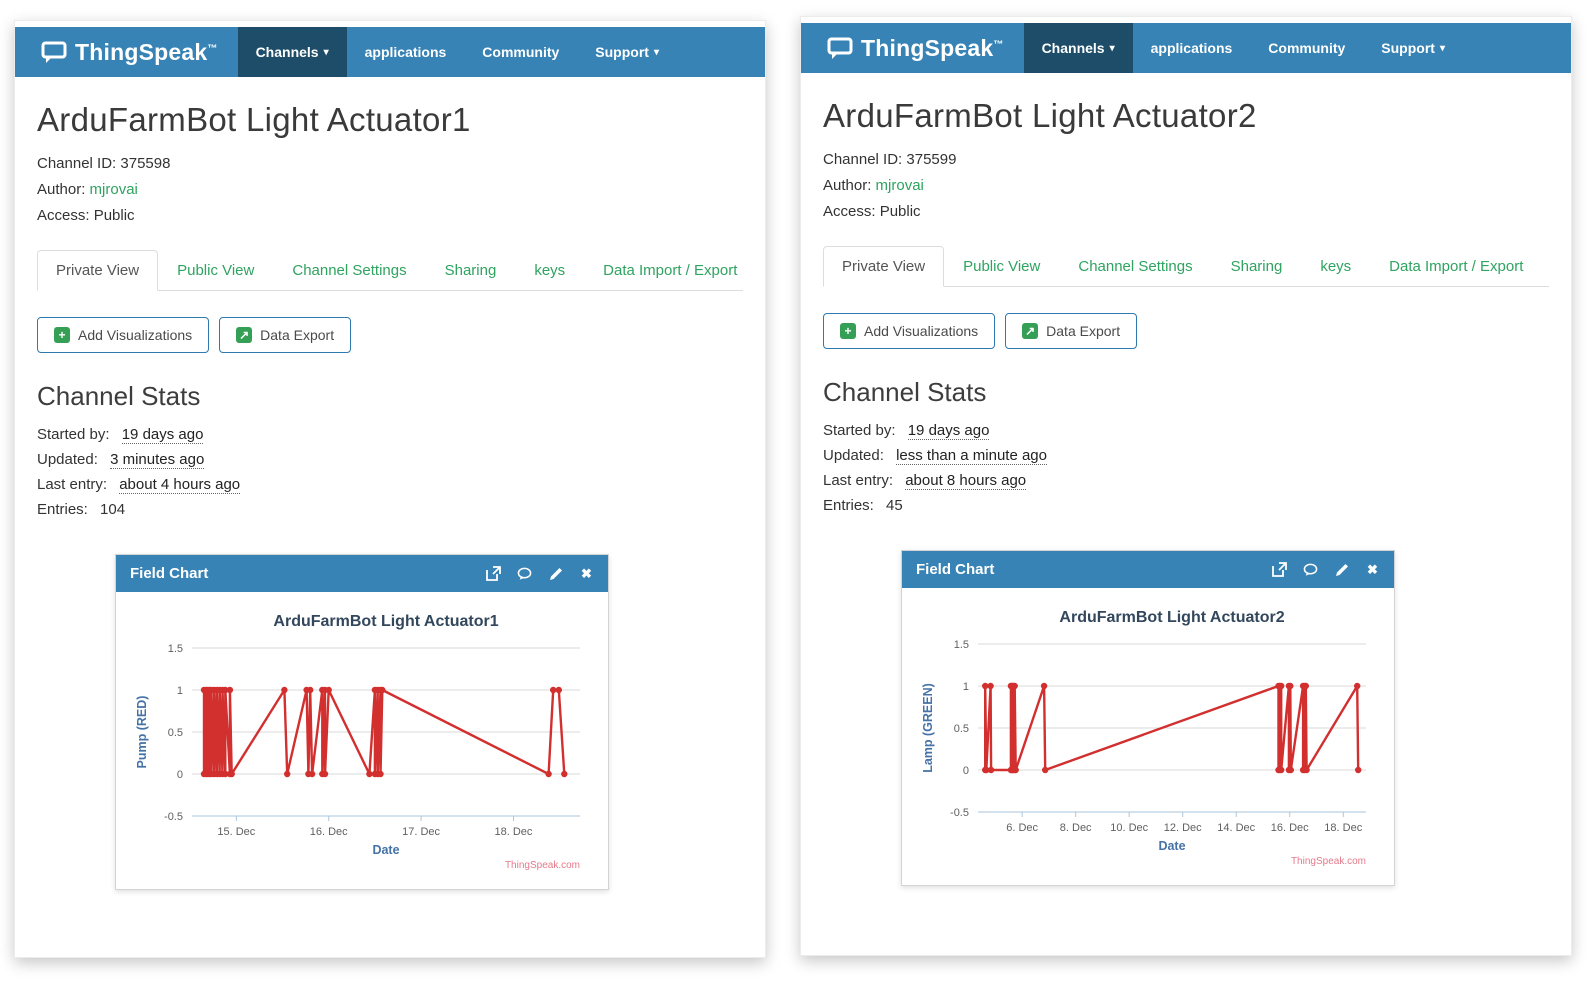 This screenshot has width=1588, height=989. What do you see at coordinates (971, 456) in the screenshot?
I see `updated-value: less than a minute ago` at bounding box center [971, 456].